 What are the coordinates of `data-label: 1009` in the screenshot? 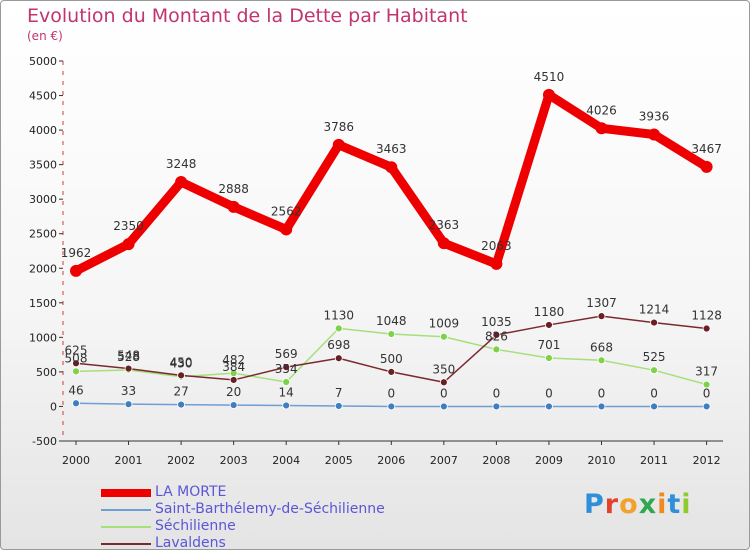 It's located at (444, 324).